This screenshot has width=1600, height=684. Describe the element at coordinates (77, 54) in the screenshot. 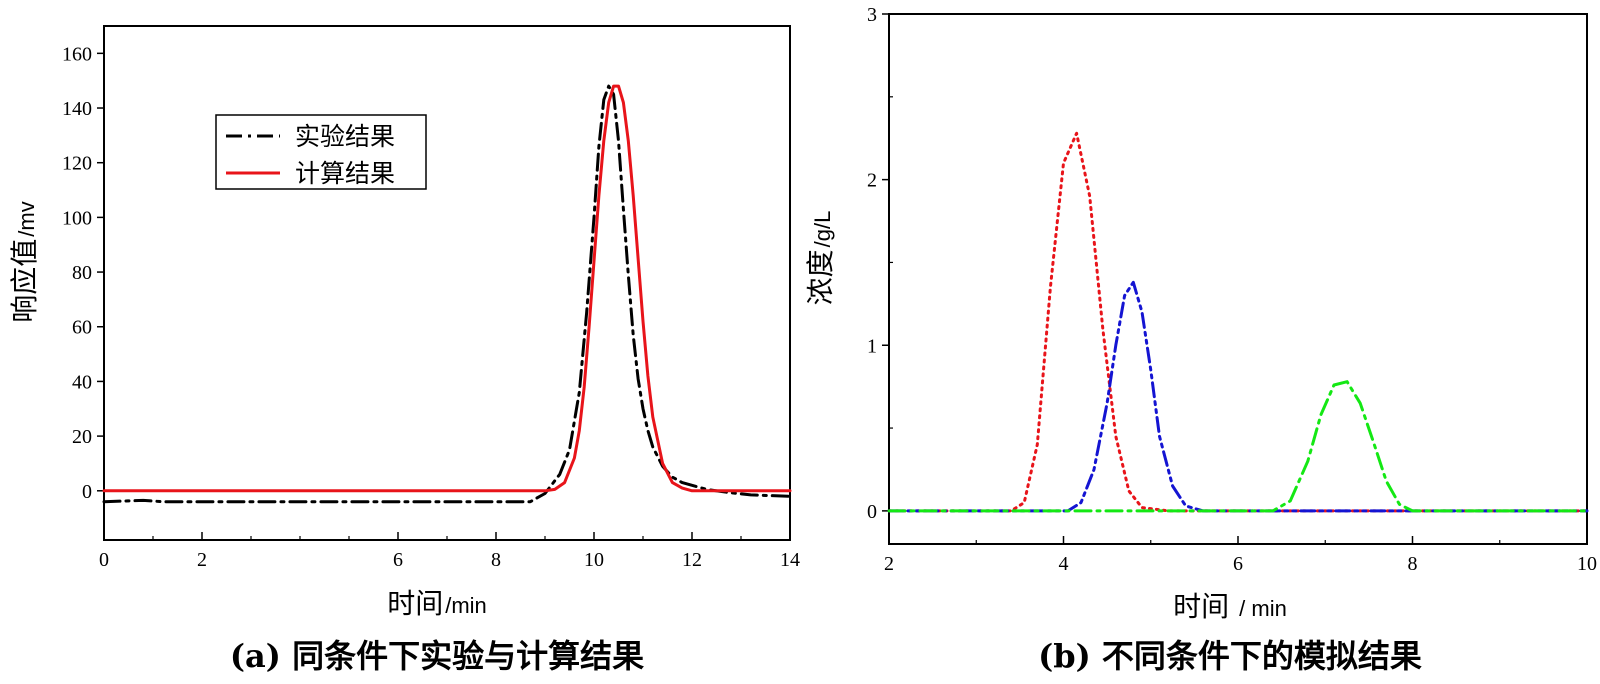

I see `y-tick-label: 160` at that location.